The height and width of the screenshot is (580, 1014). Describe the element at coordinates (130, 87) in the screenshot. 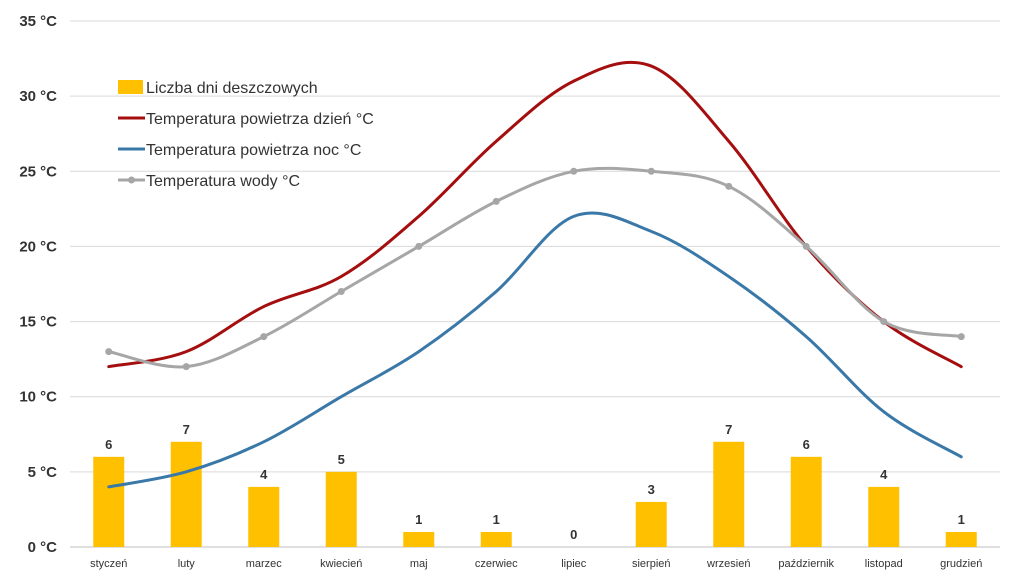

I see `legend-swatch` at that location.